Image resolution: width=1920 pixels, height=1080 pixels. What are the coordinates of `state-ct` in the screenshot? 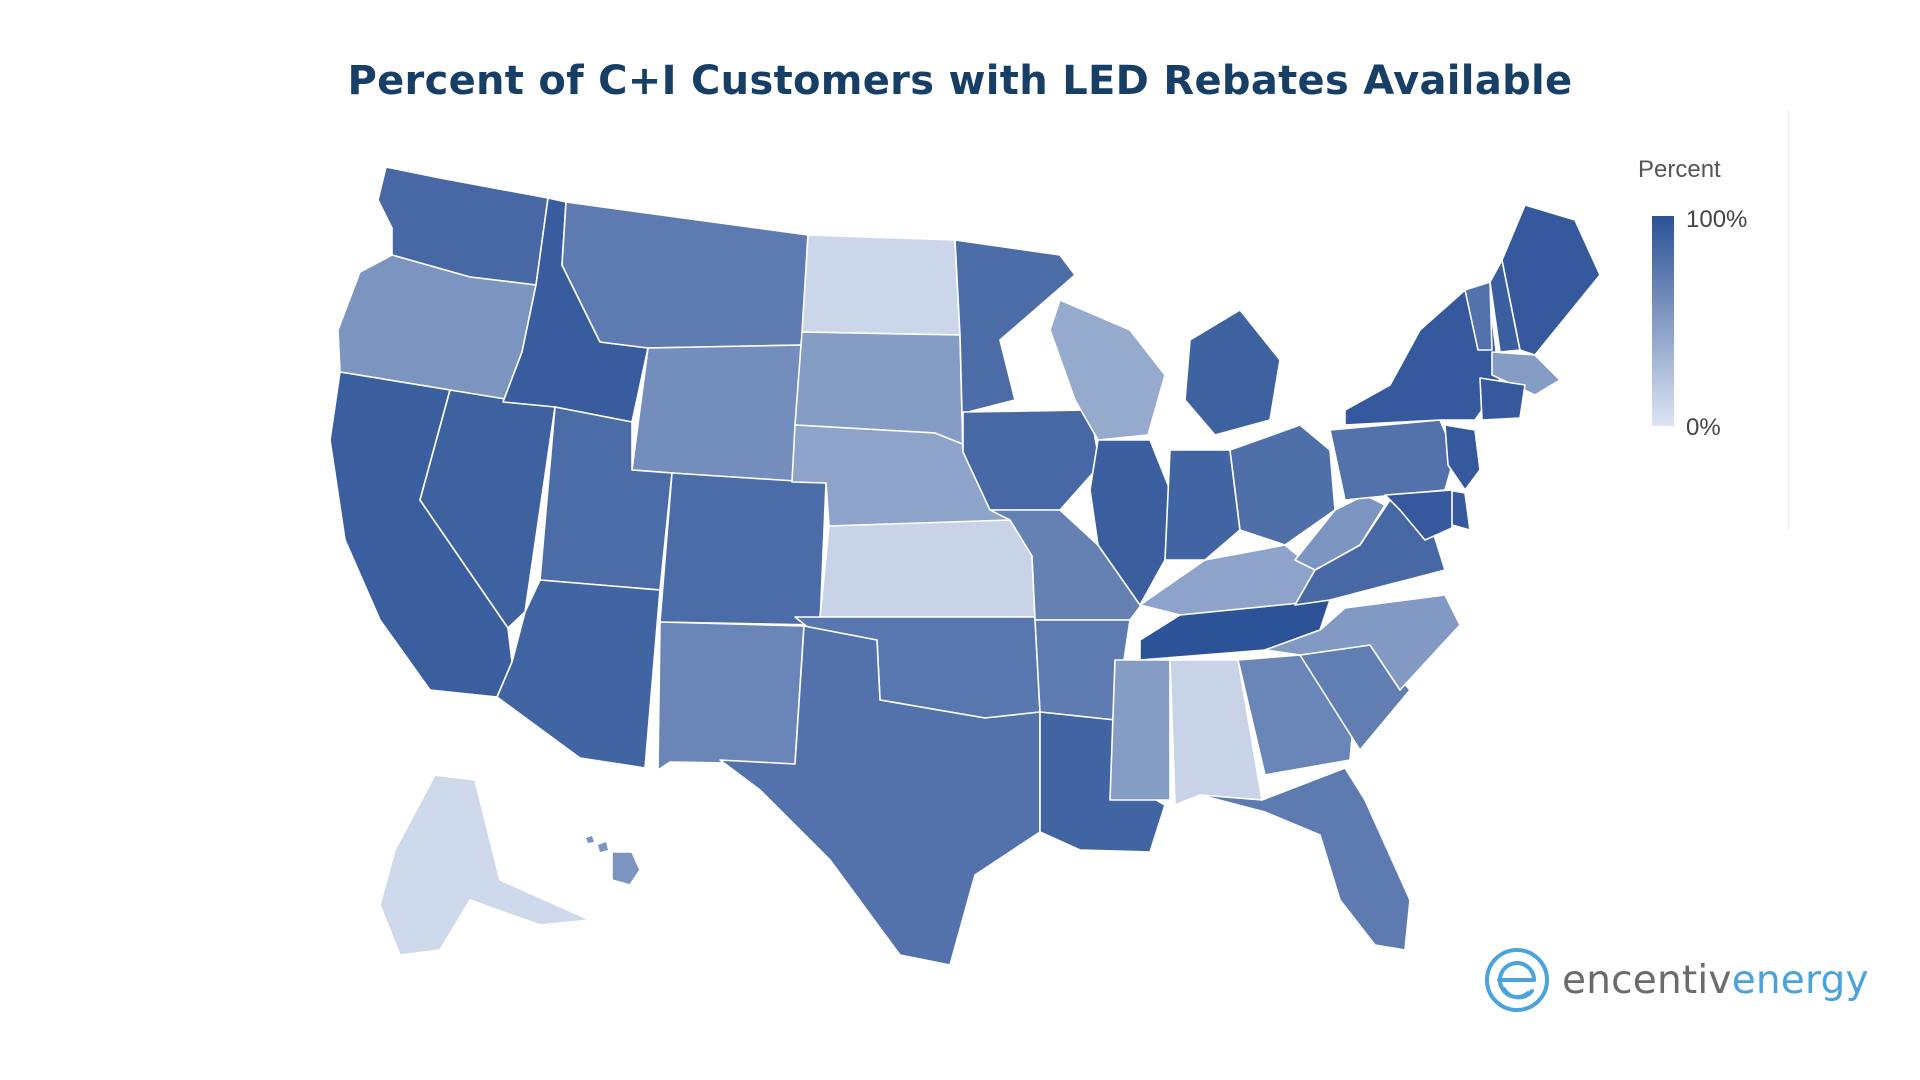 It's located at (1502, 399).